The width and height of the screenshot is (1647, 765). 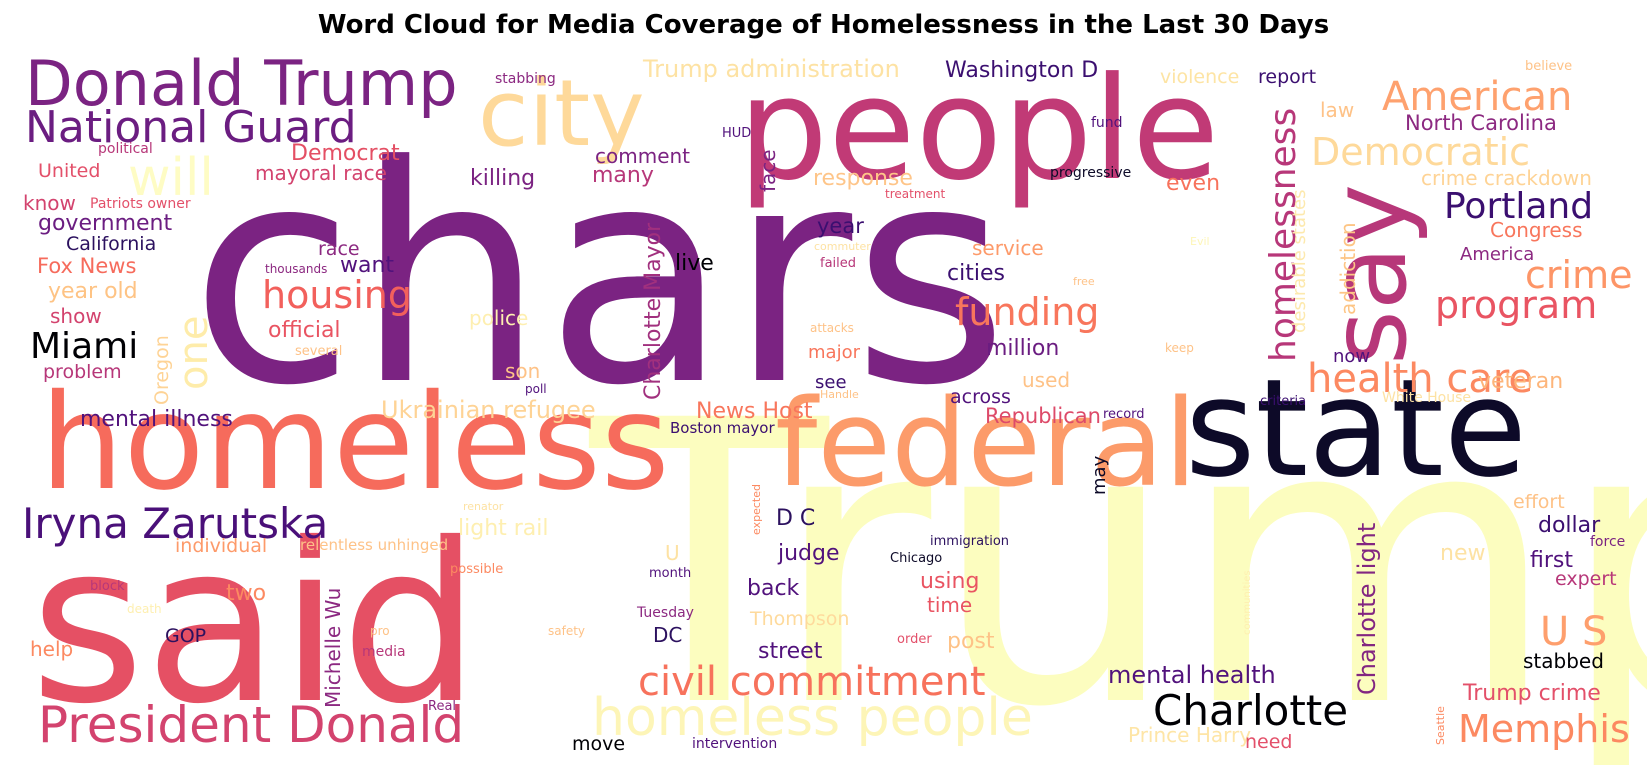 I want to click on word-comment: comment, so click(x=642, y=156).